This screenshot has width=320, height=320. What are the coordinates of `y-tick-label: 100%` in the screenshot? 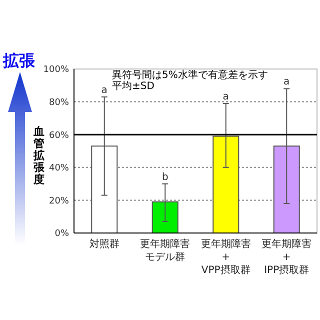 It's located at (56, 70).